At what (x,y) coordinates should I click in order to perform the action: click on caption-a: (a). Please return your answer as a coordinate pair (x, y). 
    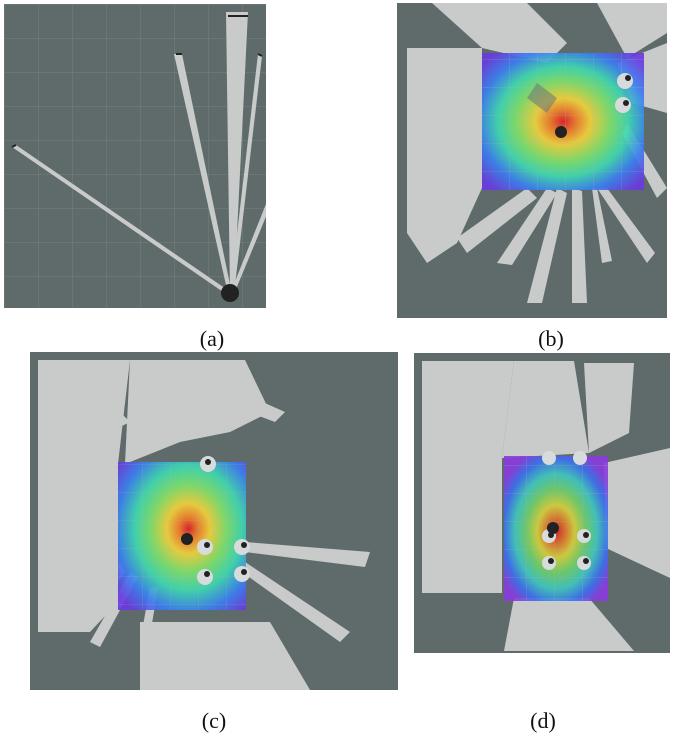
    Looking at the image, I should click on (212, 338).